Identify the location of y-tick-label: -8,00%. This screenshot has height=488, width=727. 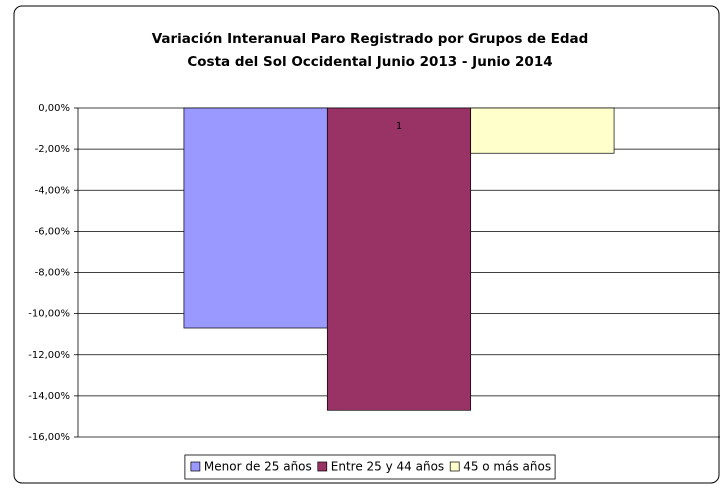
(52, 273).